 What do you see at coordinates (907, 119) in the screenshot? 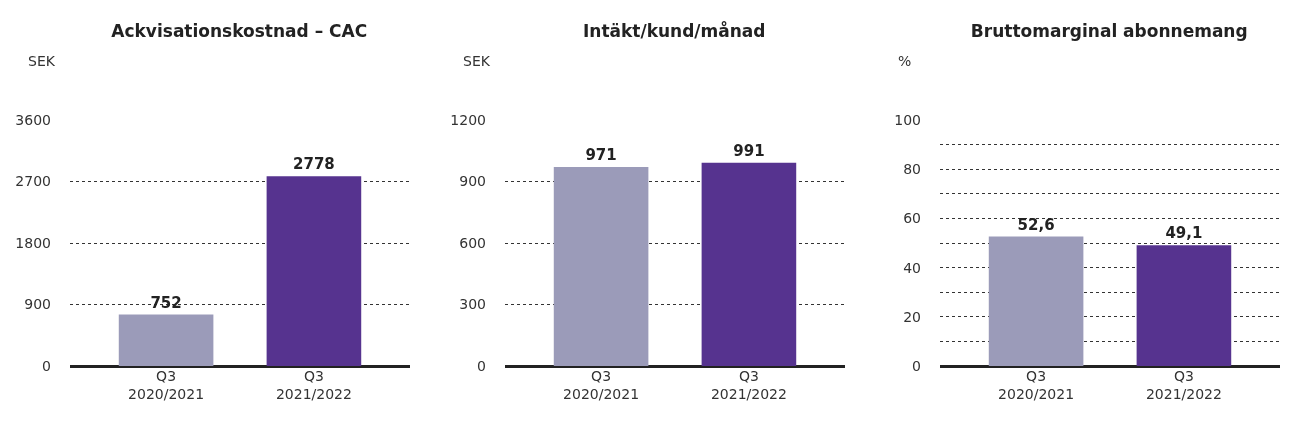
I see `y-tick-label: 100` at bounding box center [907, 119].